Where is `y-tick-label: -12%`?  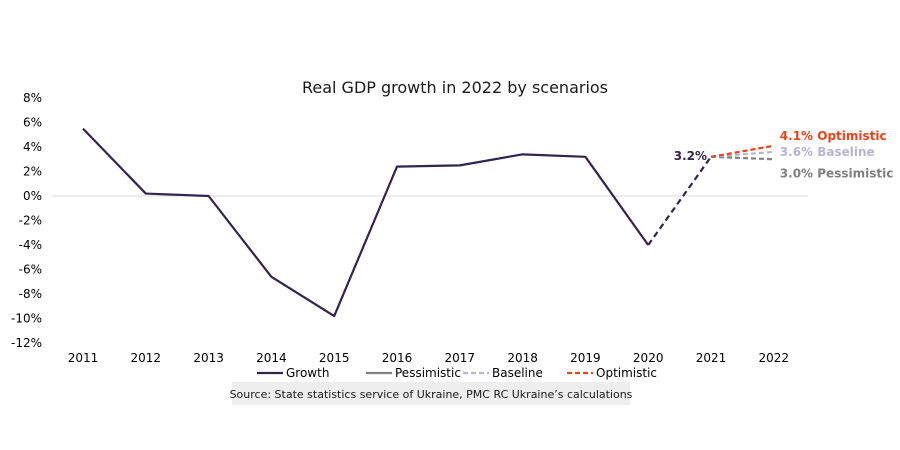 y-tick-label: -12% is located at coordinates (26, 343).